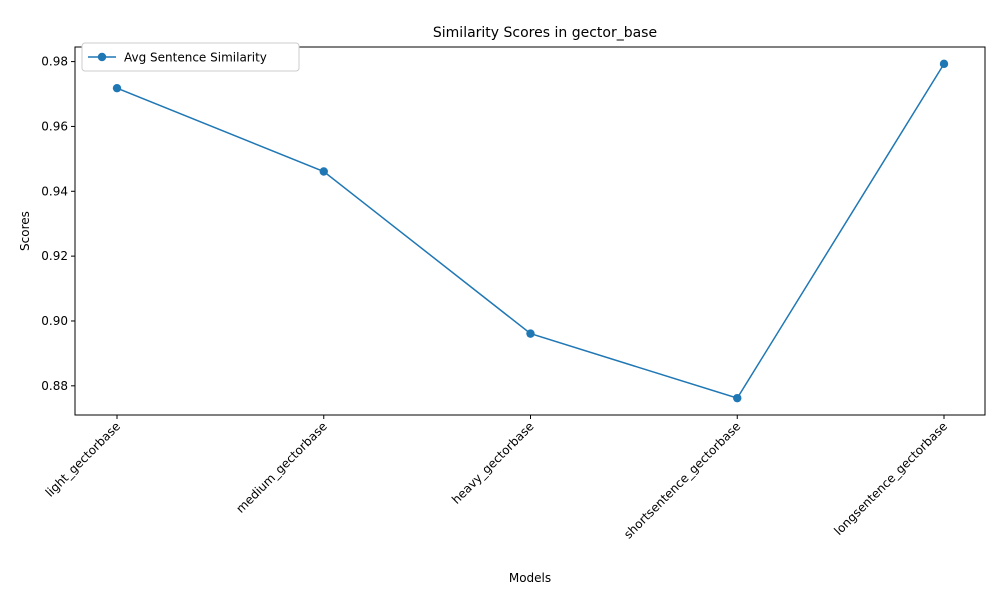 This screenshot has width=1000, height=604. I want to click on y-axis-ticks: 0.88 0.90 0.92 0.94 0.96 0.98, so click(58, 224).